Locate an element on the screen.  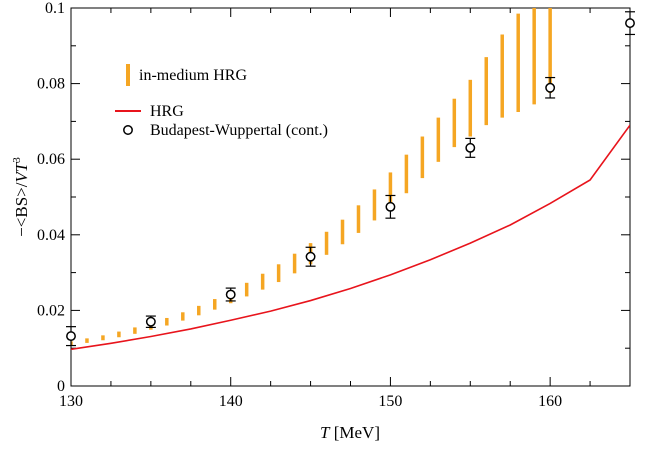
x-tick-label: 130 is located at coordinates (71, 401).